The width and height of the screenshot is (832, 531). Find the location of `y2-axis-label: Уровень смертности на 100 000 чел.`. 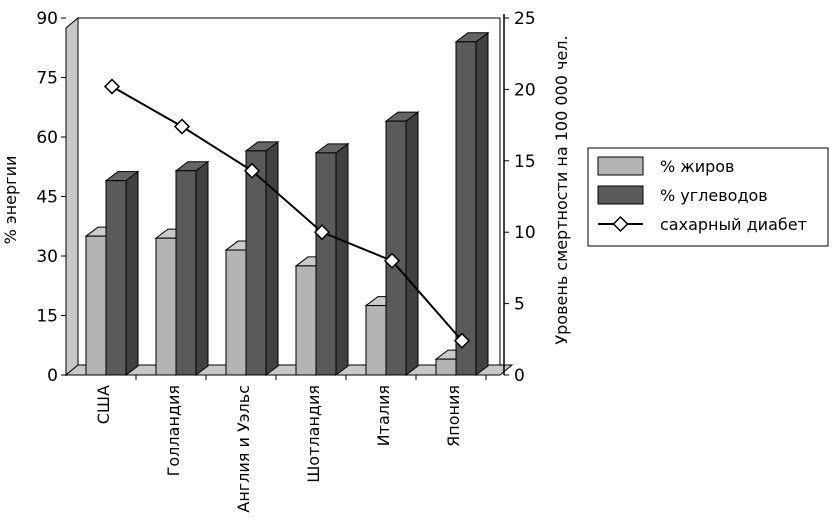

y2-axis-label: Уровень смертности на 100 000 чел. is located at coordinates (561, 189).